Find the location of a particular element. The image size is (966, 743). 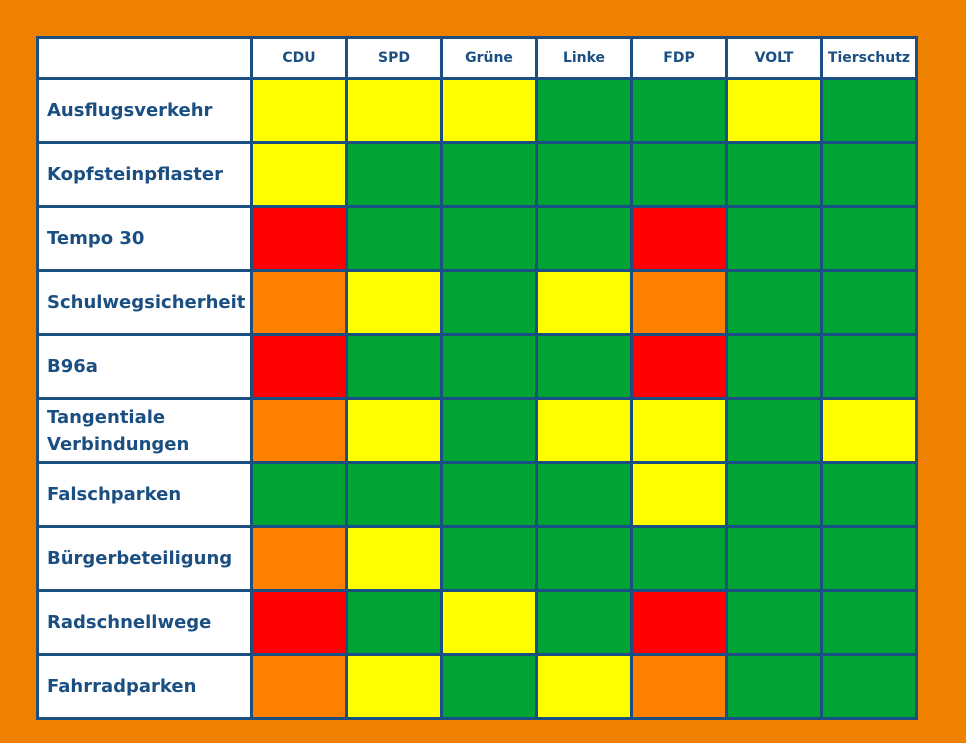

rating-cell-b96a-cdu is located at coordinates (299, 366).